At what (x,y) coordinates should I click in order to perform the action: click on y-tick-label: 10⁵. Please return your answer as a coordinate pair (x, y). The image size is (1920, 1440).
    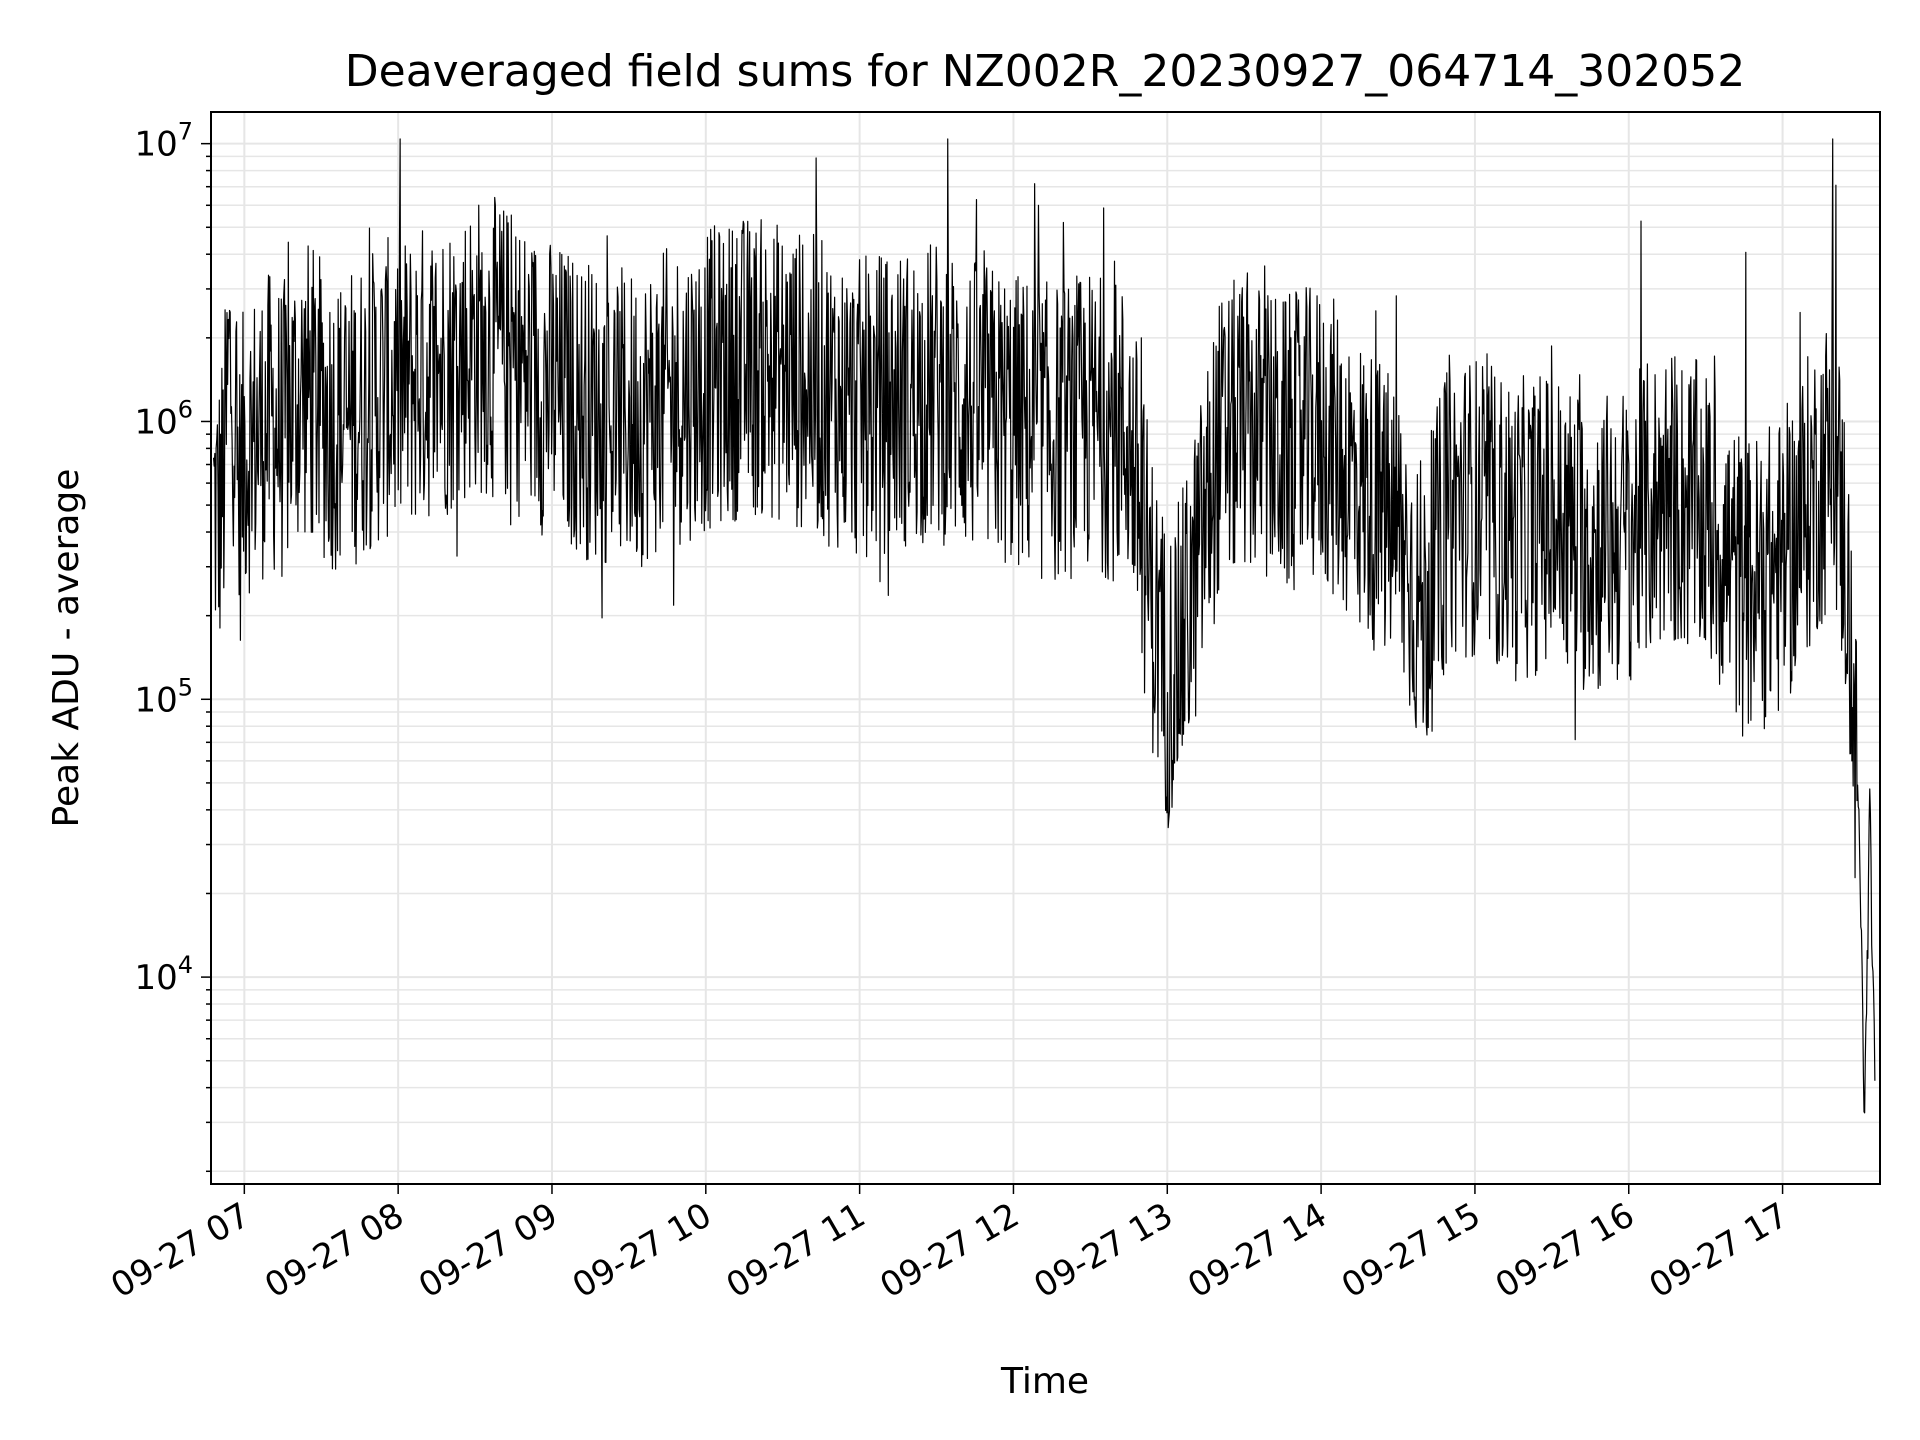
    Looking at the image, I should click on (163, 696).